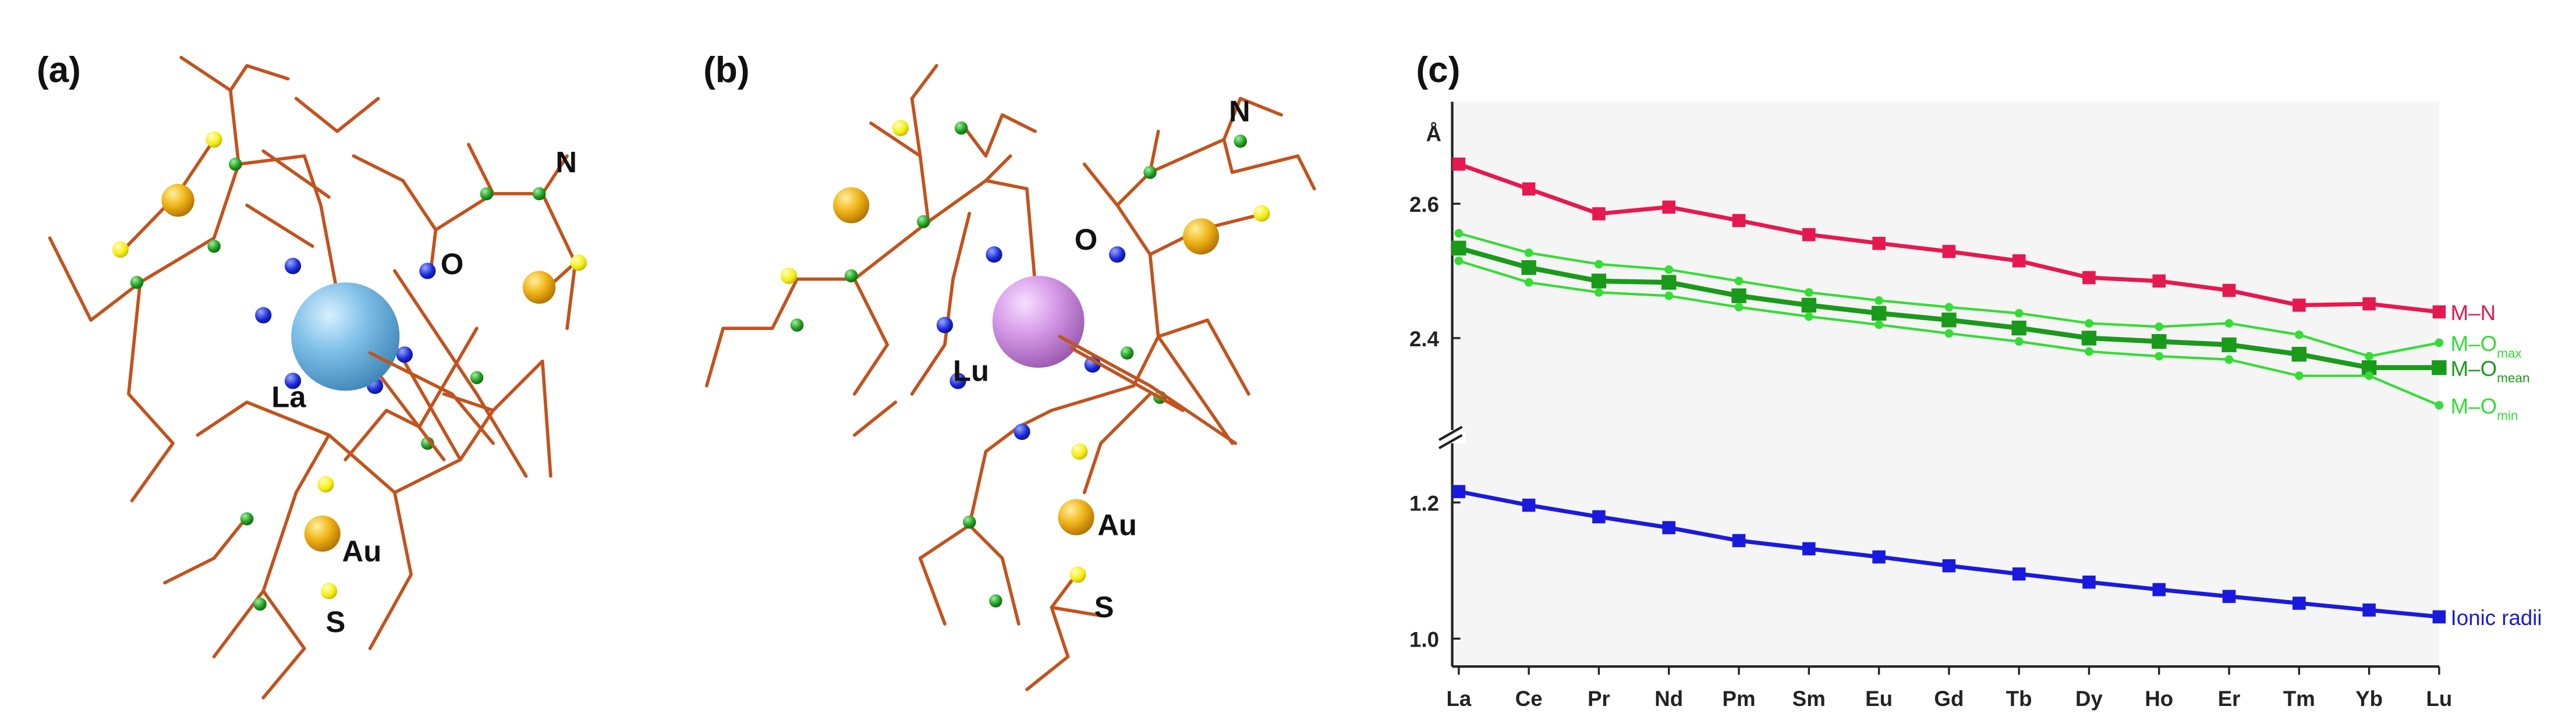 This screenshot has width=2576, height=724. What do you see at coordinates (2509, 353) in the screenshot?
I see `series-subscript: max` at bounding box center [2509, 353].